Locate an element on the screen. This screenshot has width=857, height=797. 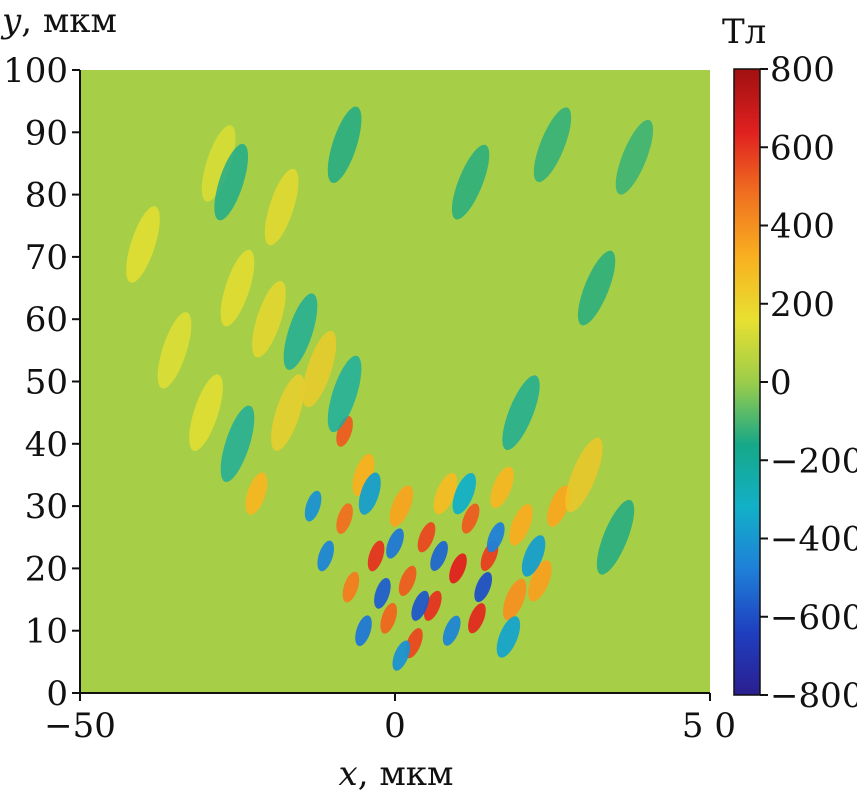
x-axis-unit: , мкм is located at coordinates (406, 774).